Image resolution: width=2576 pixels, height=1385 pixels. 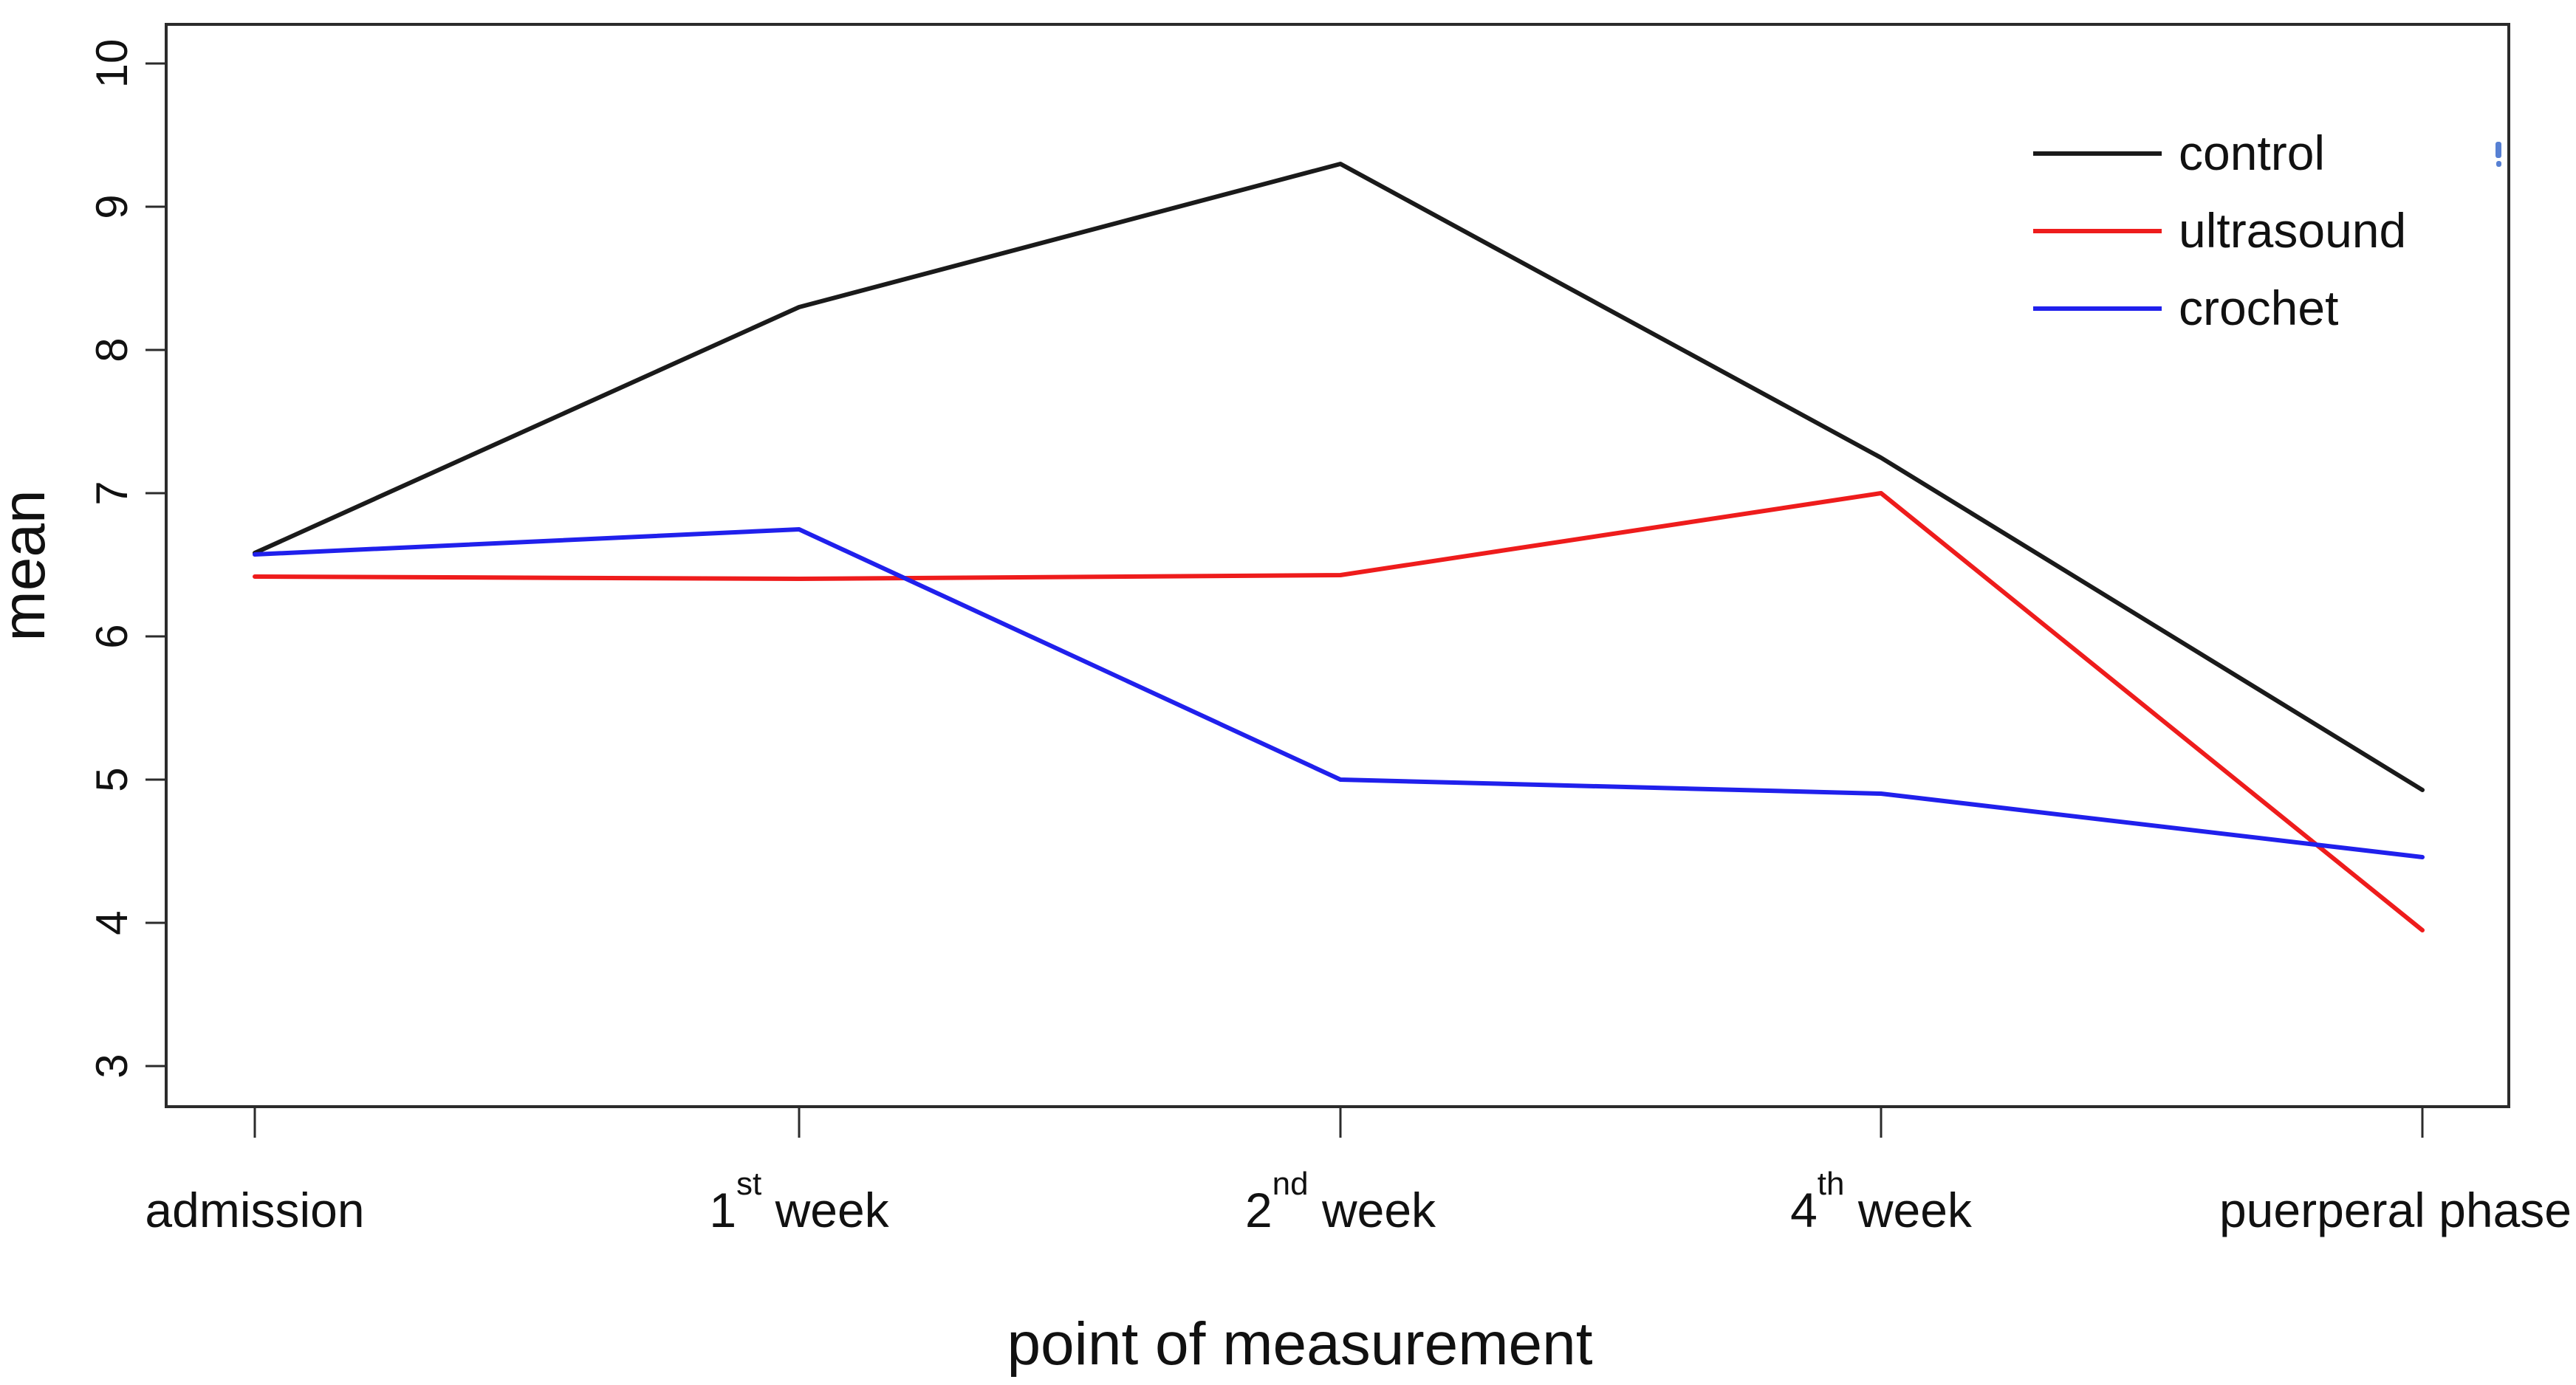 I want to click on y-tick-label: 7, so click(x=112, y=493).